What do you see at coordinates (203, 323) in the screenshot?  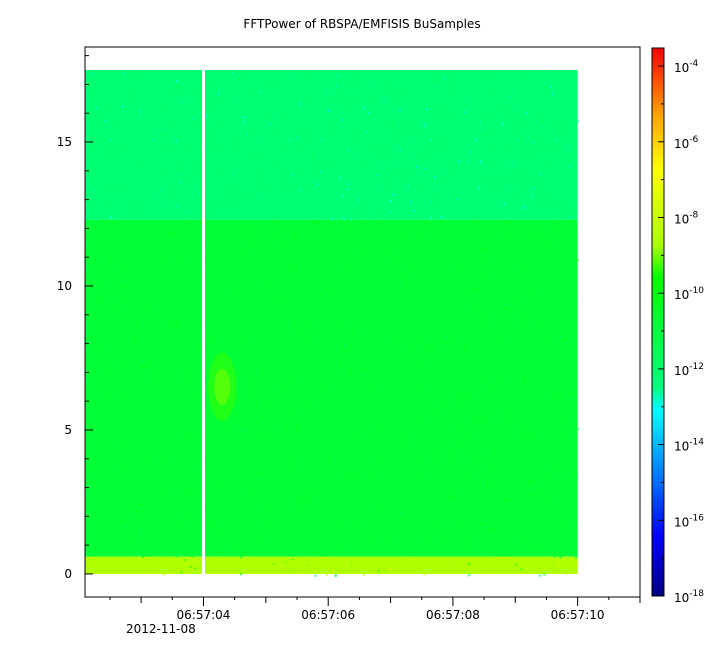 I see `data-gap` at bounding box center [203, 323].